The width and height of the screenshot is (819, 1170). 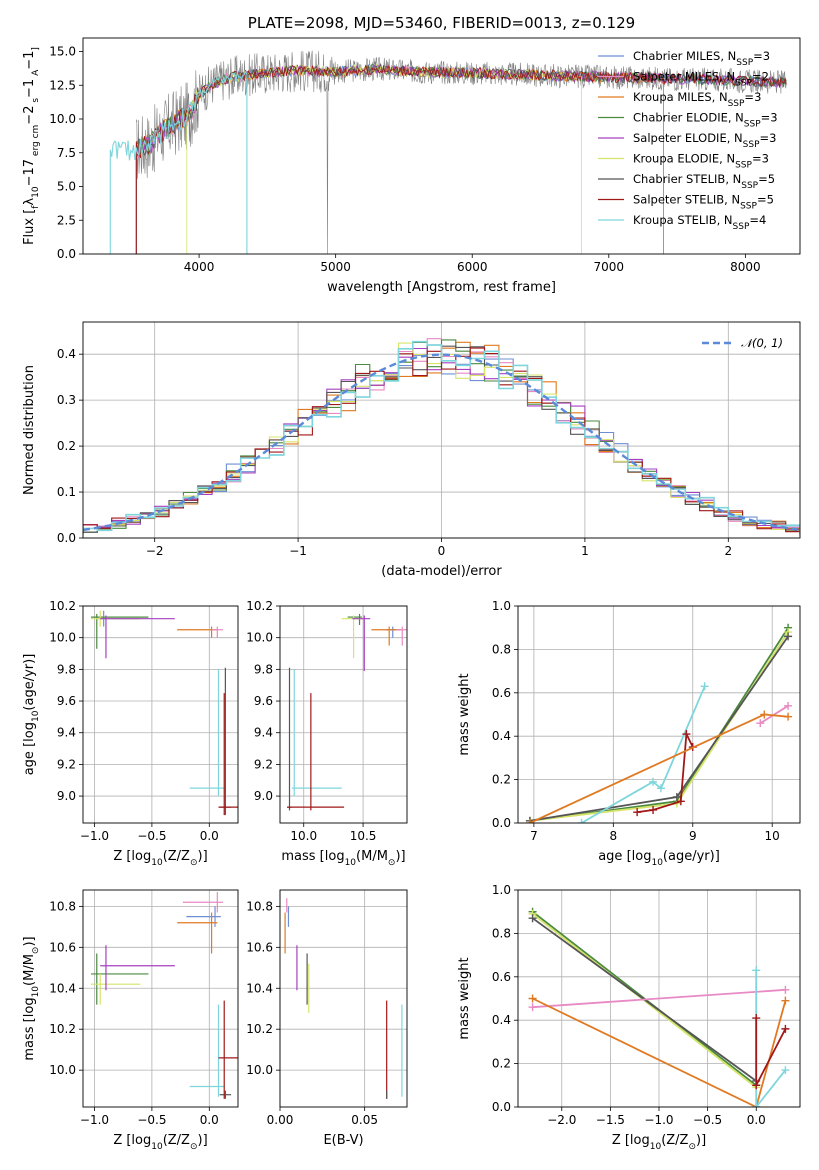 I want to click on legend-name: Chabrier MILES, so click(x=676, y=56).